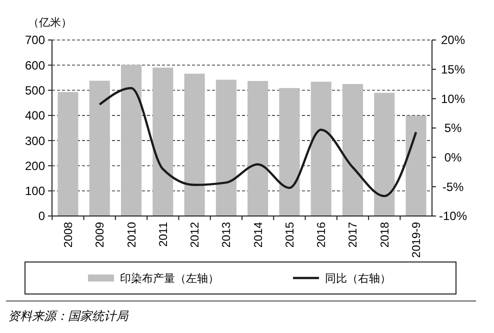 This screenshot has height=333, width=494. I want to click on y-tick-label: 700, so click(35, 40).